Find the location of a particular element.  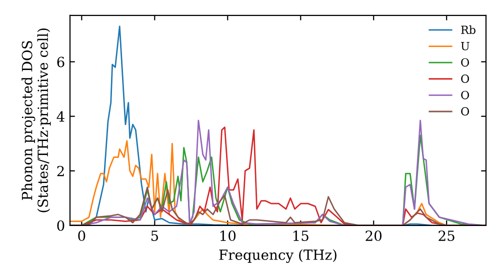

legend-label: U is located at coordinates (465, 46).